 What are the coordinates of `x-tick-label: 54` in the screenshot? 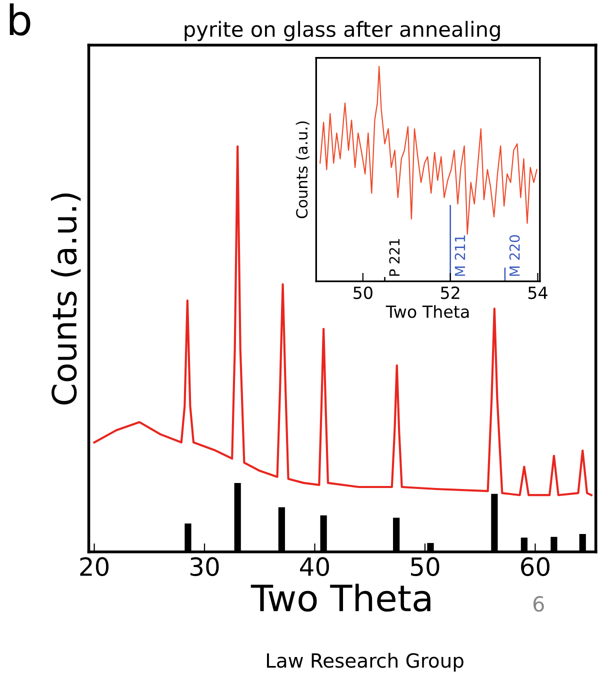 It's located at (538, 293).